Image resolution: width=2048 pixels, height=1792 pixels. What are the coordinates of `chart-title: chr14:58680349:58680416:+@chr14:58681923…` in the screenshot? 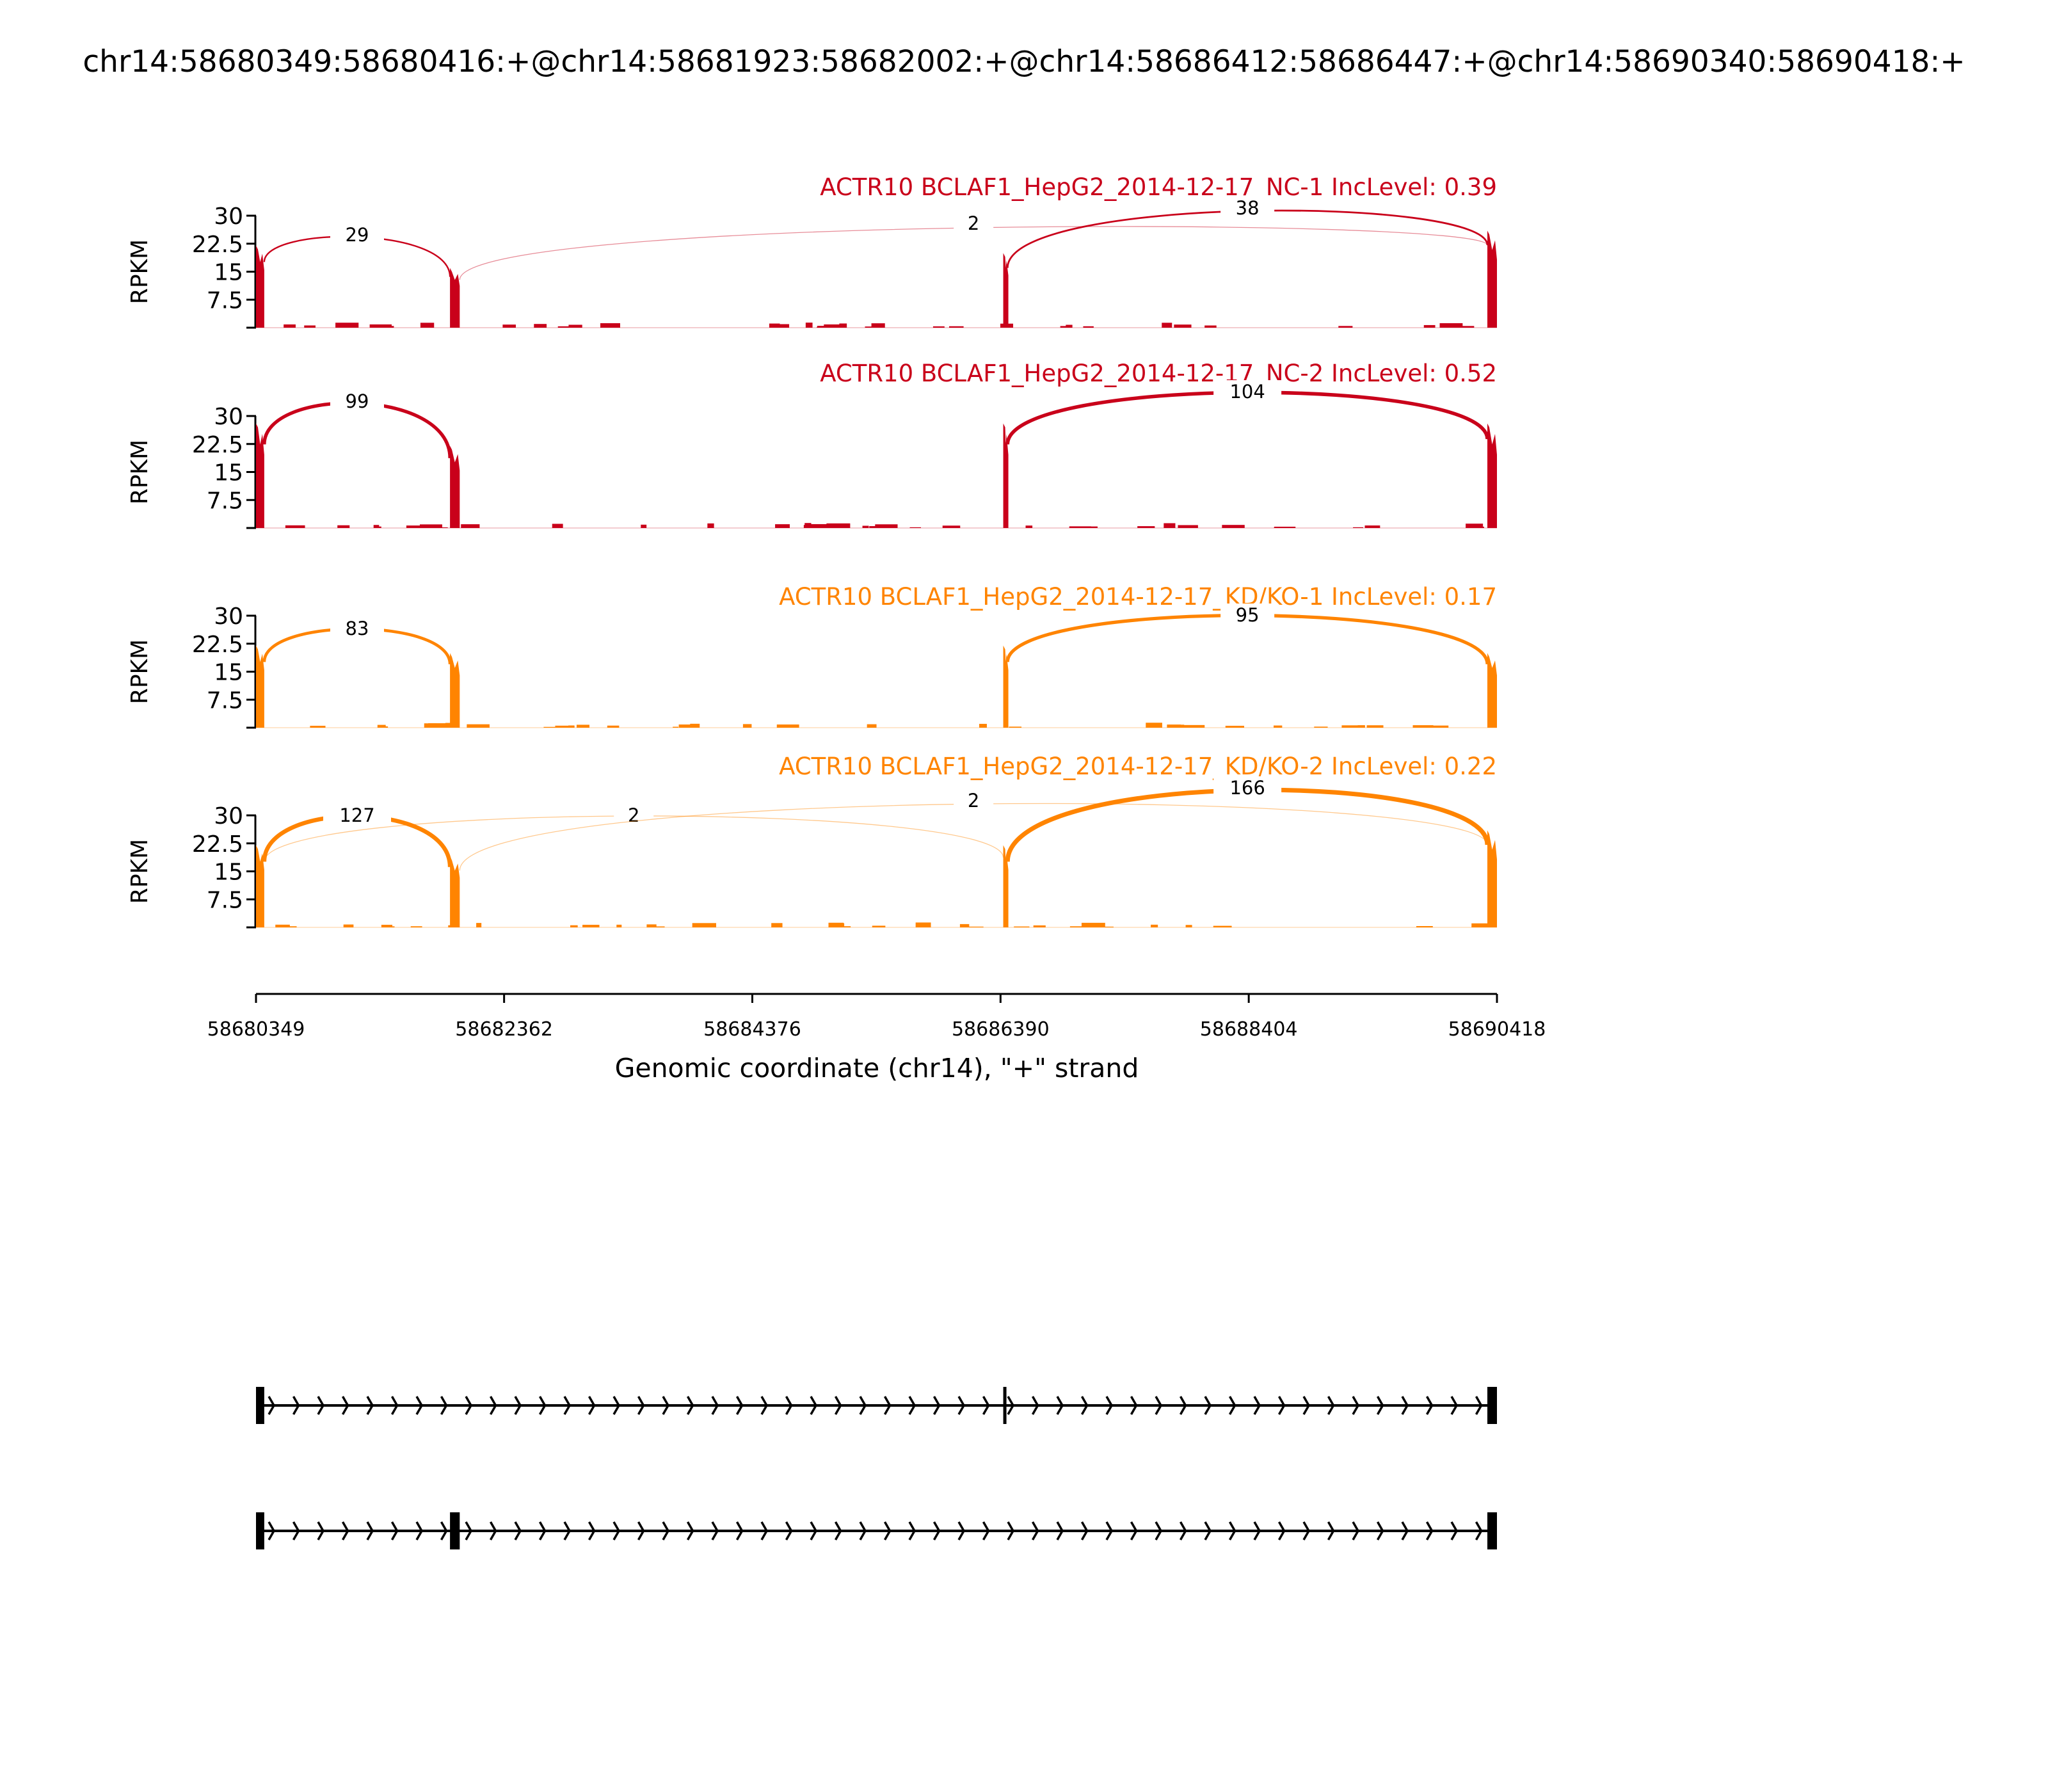 It's located at (1024, 61).